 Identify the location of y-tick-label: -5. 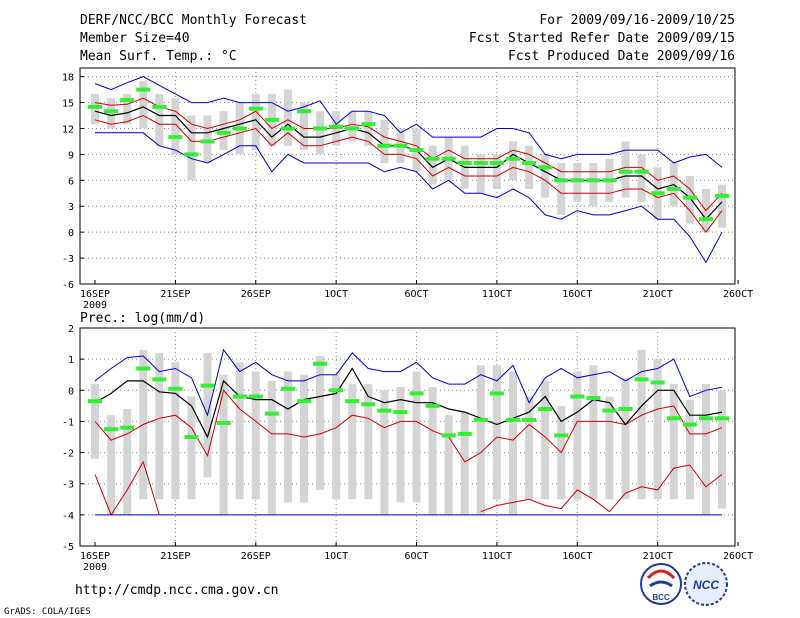
(68, 547).